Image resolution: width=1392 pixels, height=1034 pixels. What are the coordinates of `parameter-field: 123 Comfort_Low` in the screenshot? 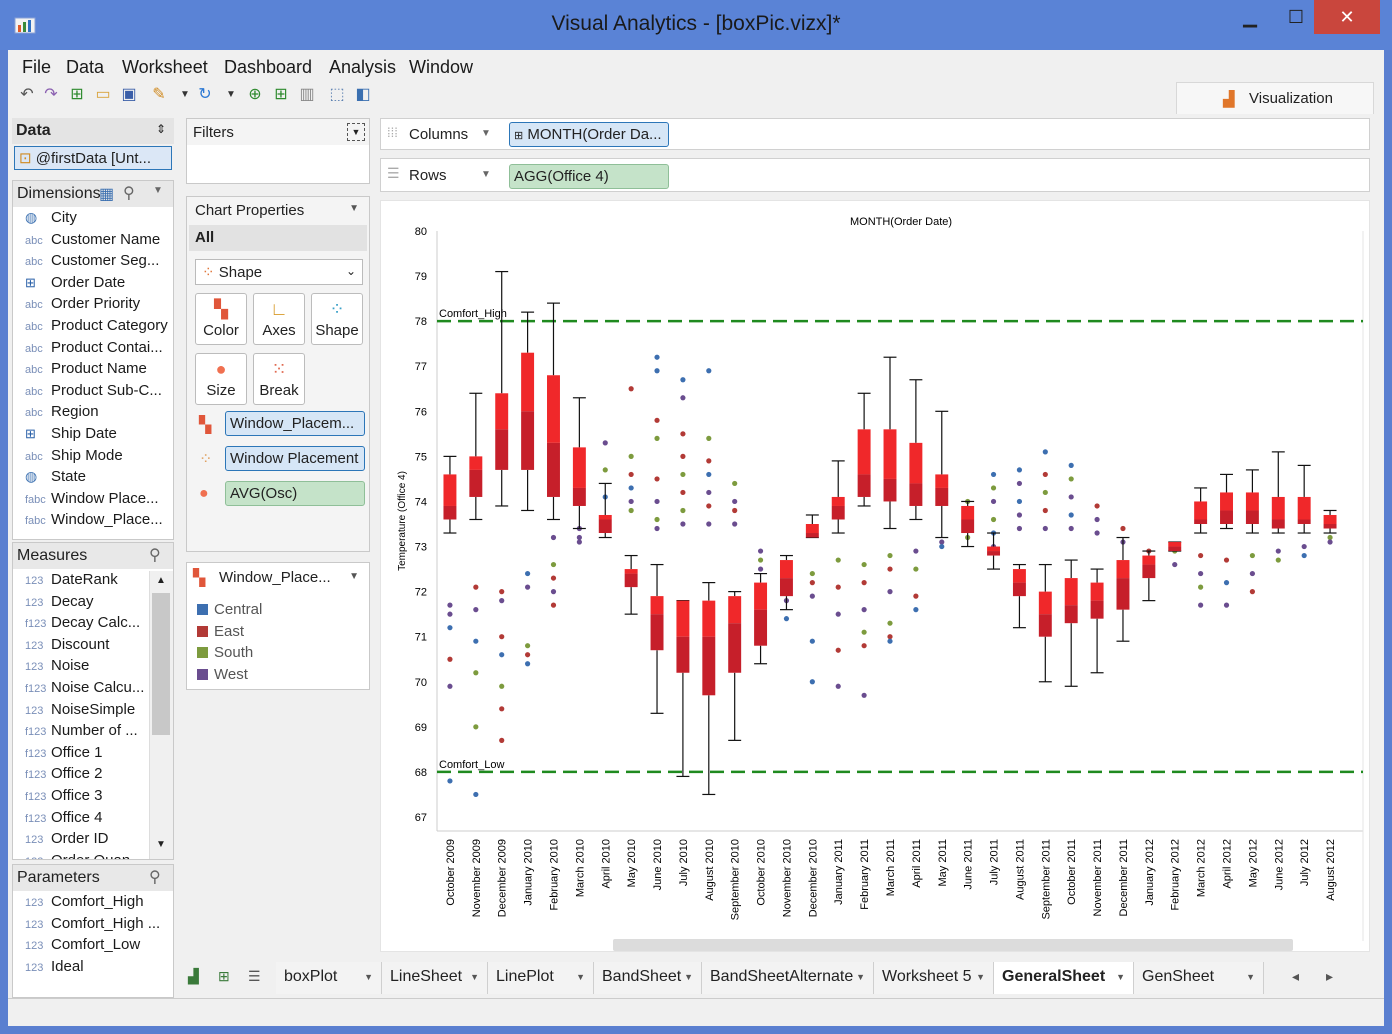 It's located at (82, 944).